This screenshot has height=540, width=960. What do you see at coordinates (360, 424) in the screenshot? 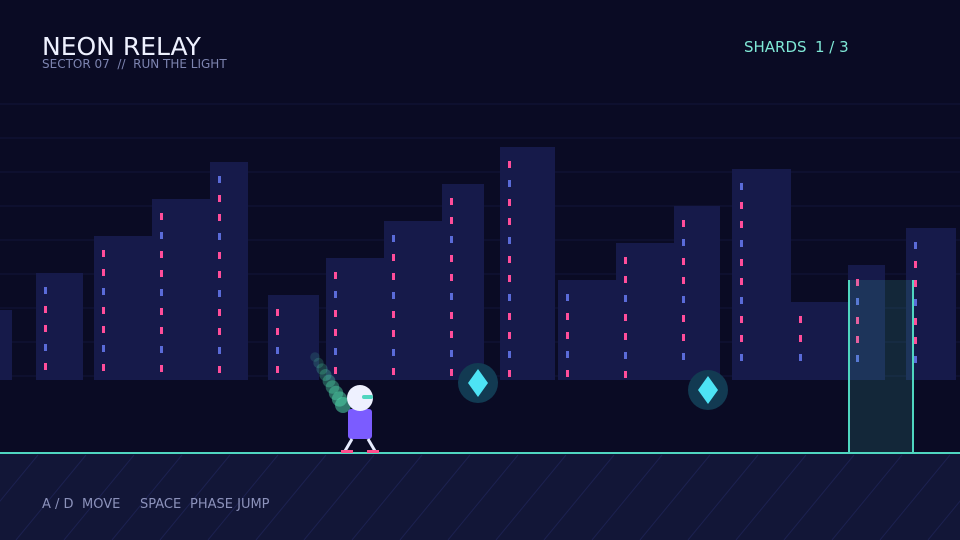
I see `player-body` at bounding box center [360, 424].